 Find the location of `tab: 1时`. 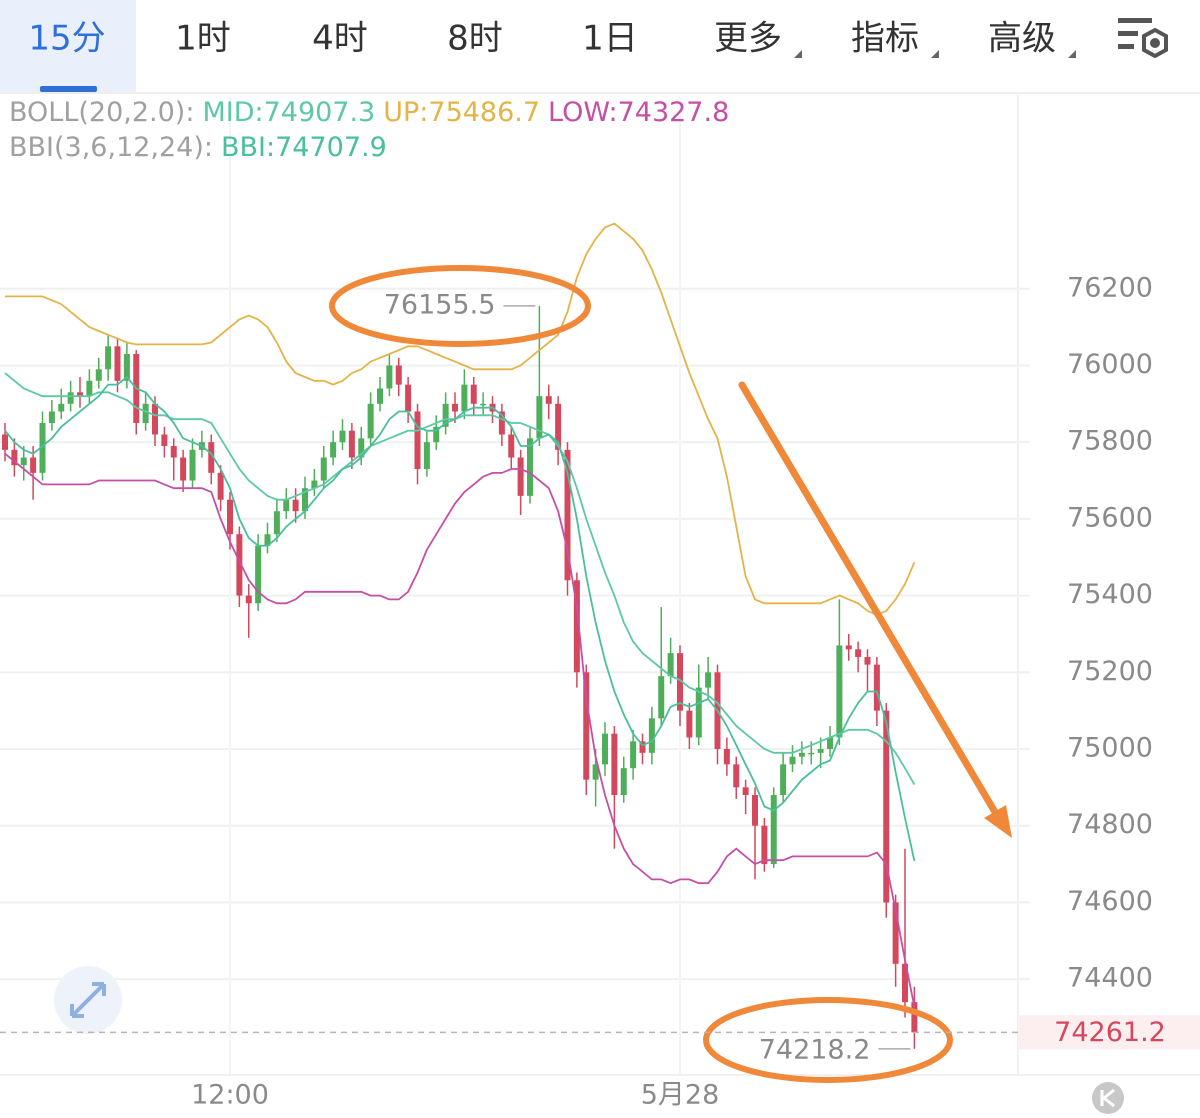

tab: 1时 is located at coordinates (203, 39).